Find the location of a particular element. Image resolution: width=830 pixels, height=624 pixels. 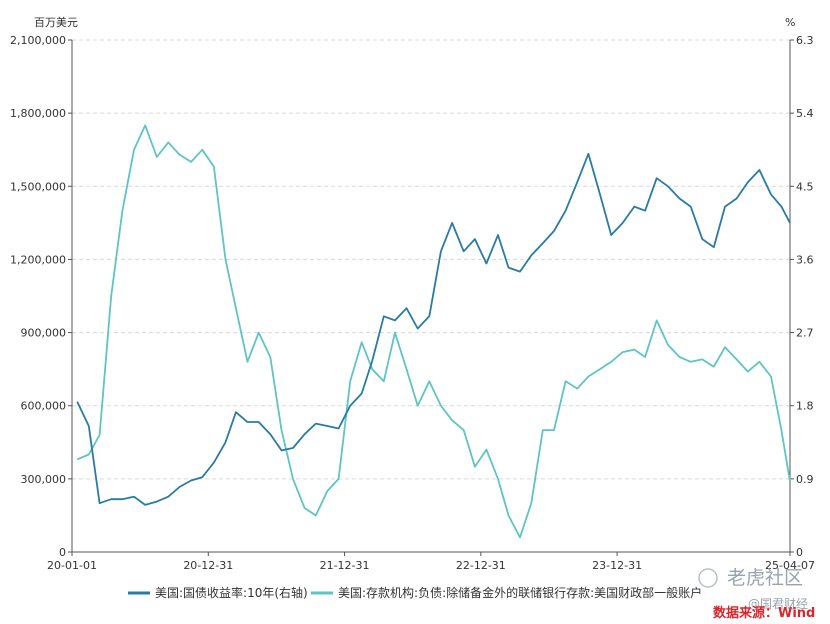

right-tick-label: 1.8 is located at coordinates (805, 406).